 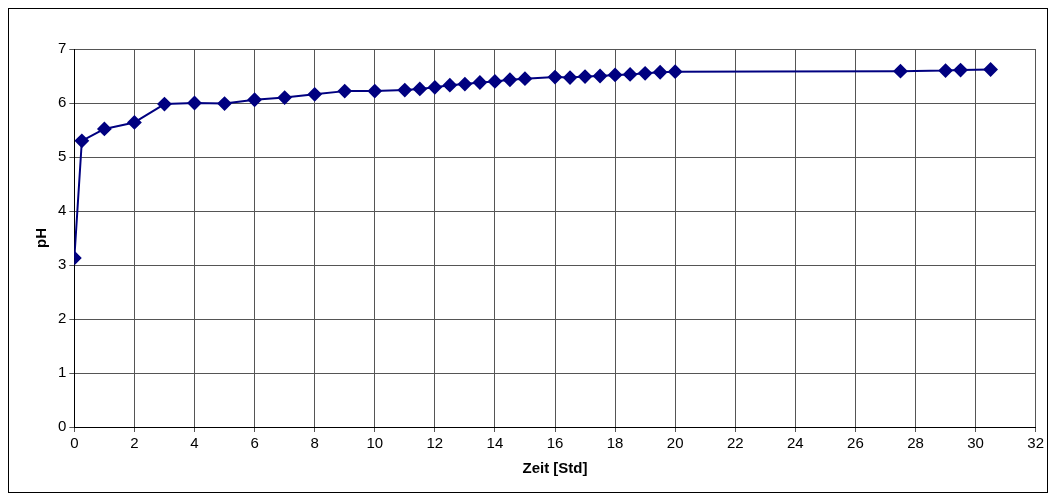 What do you see at coordinates (975, 443) in the screenshot?
I see `x-tick-label: 30` at bounding box center [975, 443].